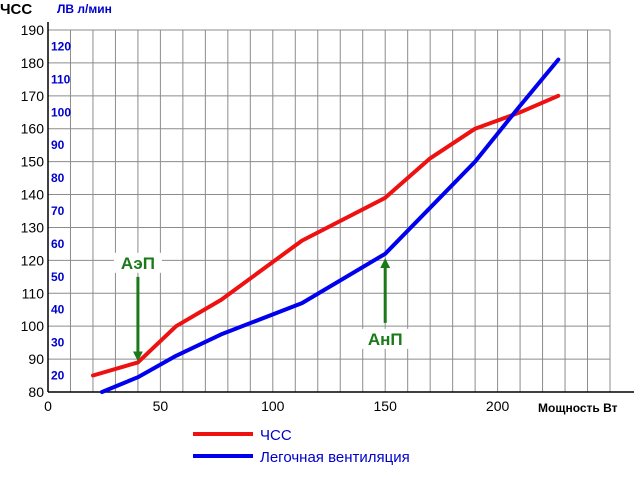 This screenshot has width=640, height=480. Describe the element at coordinates (61, 46) in the screenshot. I see `y2-tick-label: 120` at that location.